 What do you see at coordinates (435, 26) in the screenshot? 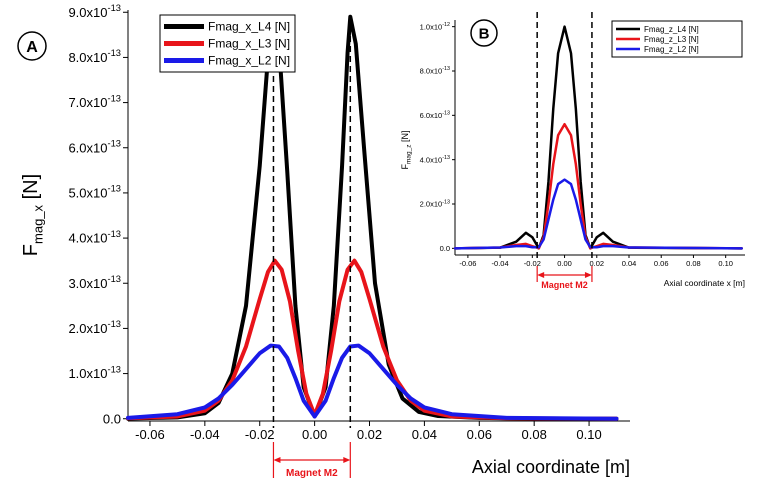
I see `panel-b-y-tick-label: 1.0x10⁻¹²` at bounding box center [435, 26].